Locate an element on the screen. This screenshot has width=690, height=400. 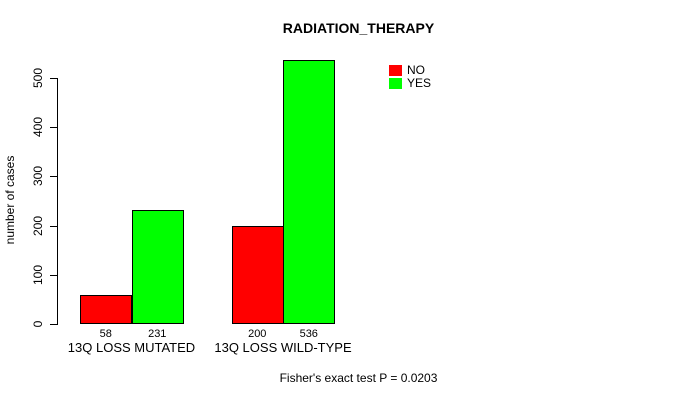
y-tick-label: 0 is located at coordinates (38, 324).